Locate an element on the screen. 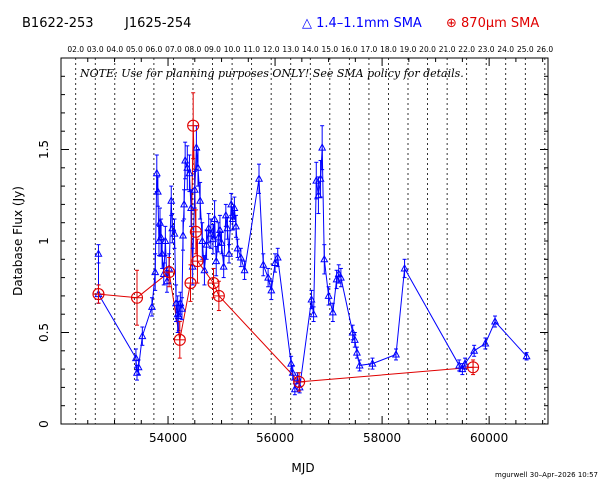  year-label: 18.0 is located at coordinates (388, 49).